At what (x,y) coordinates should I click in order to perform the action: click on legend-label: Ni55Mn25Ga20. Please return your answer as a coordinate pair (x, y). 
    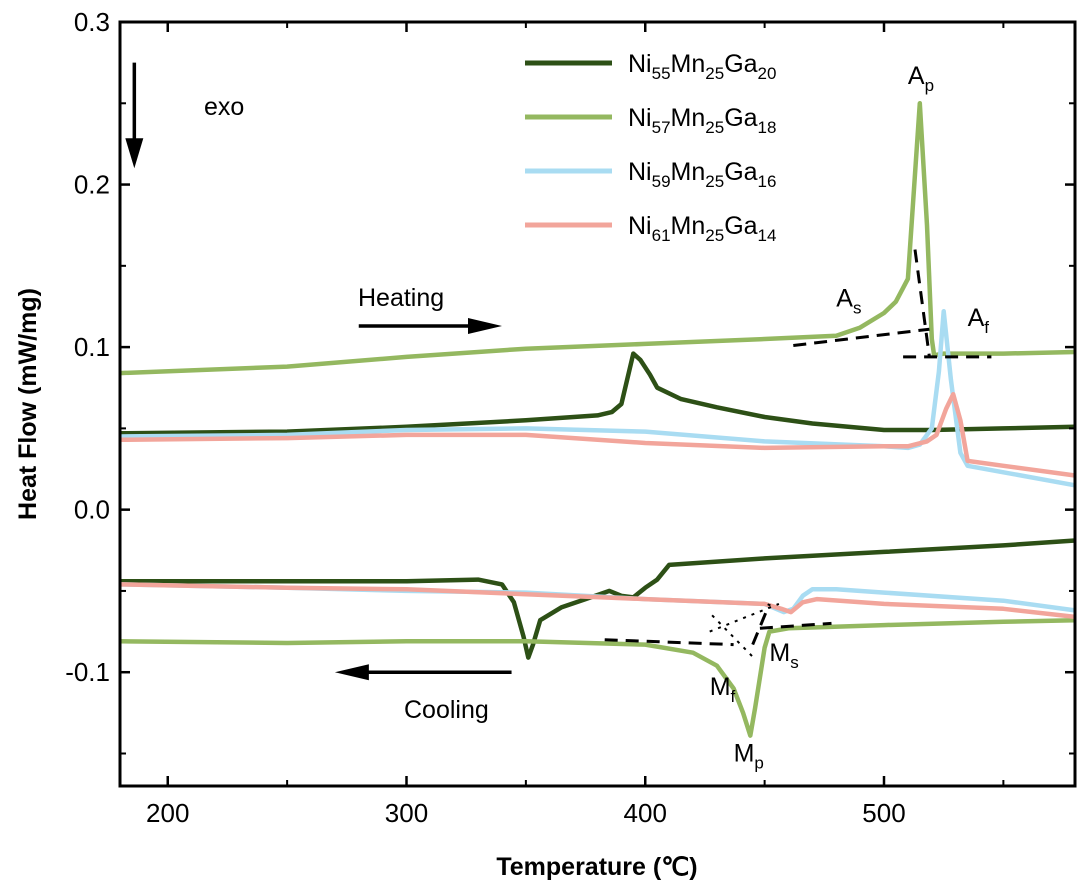
    Looking at the image, I should click on (702, 66).